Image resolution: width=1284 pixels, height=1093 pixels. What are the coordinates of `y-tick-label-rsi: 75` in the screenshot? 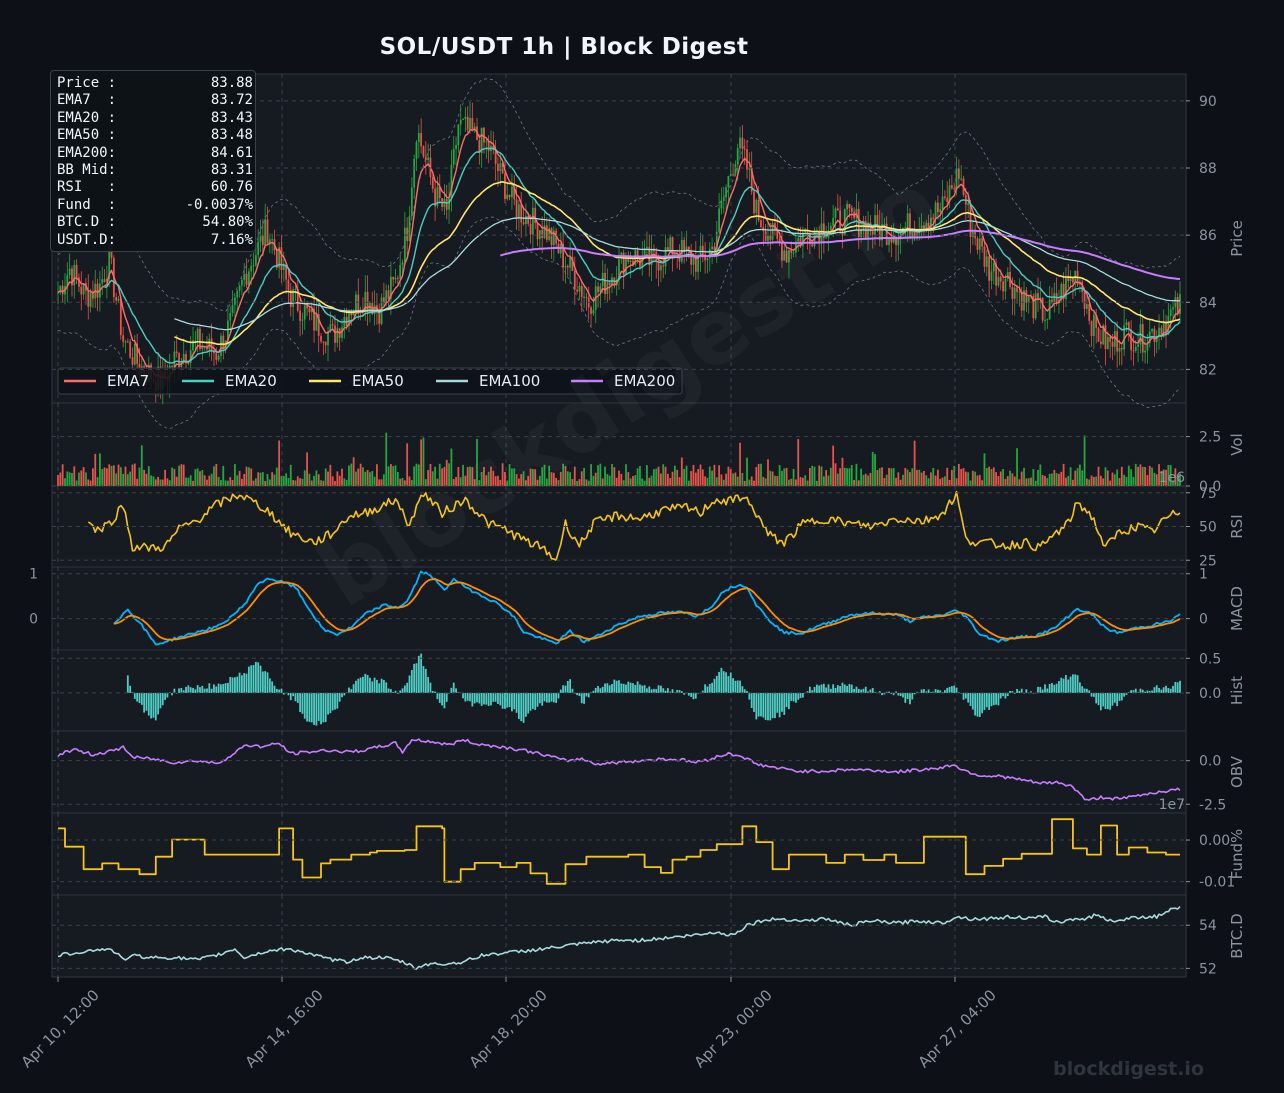 It's located at (1208, 494).